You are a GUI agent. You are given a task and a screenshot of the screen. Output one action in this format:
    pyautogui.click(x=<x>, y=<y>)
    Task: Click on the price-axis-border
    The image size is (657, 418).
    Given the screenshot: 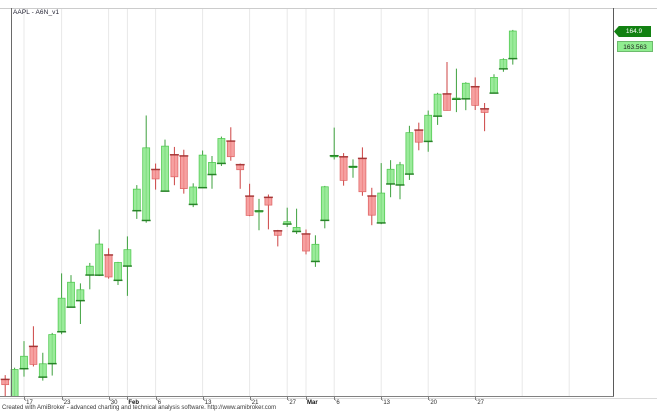 What is the action you would take?
    pyautogui.click(x=613, y=202)
    